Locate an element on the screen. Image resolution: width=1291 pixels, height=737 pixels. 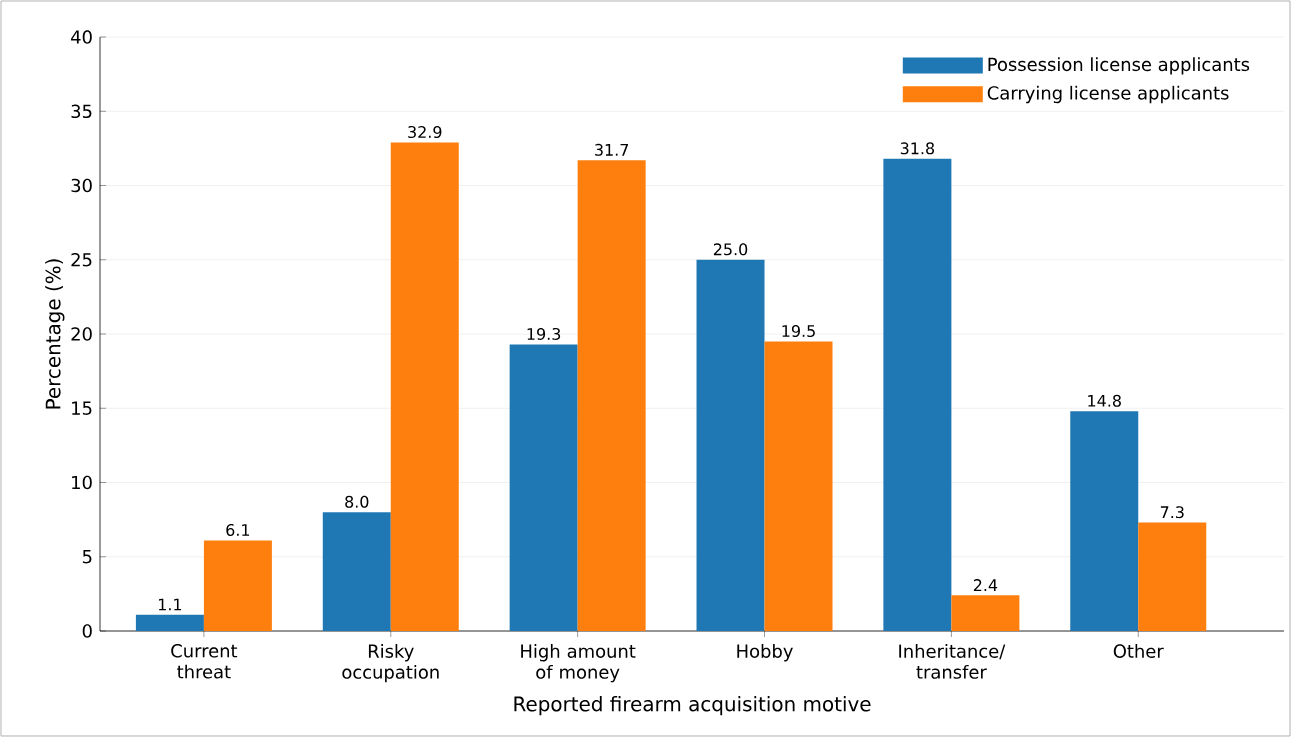
data-label: 2.4 is located at coordinates (985, 585).